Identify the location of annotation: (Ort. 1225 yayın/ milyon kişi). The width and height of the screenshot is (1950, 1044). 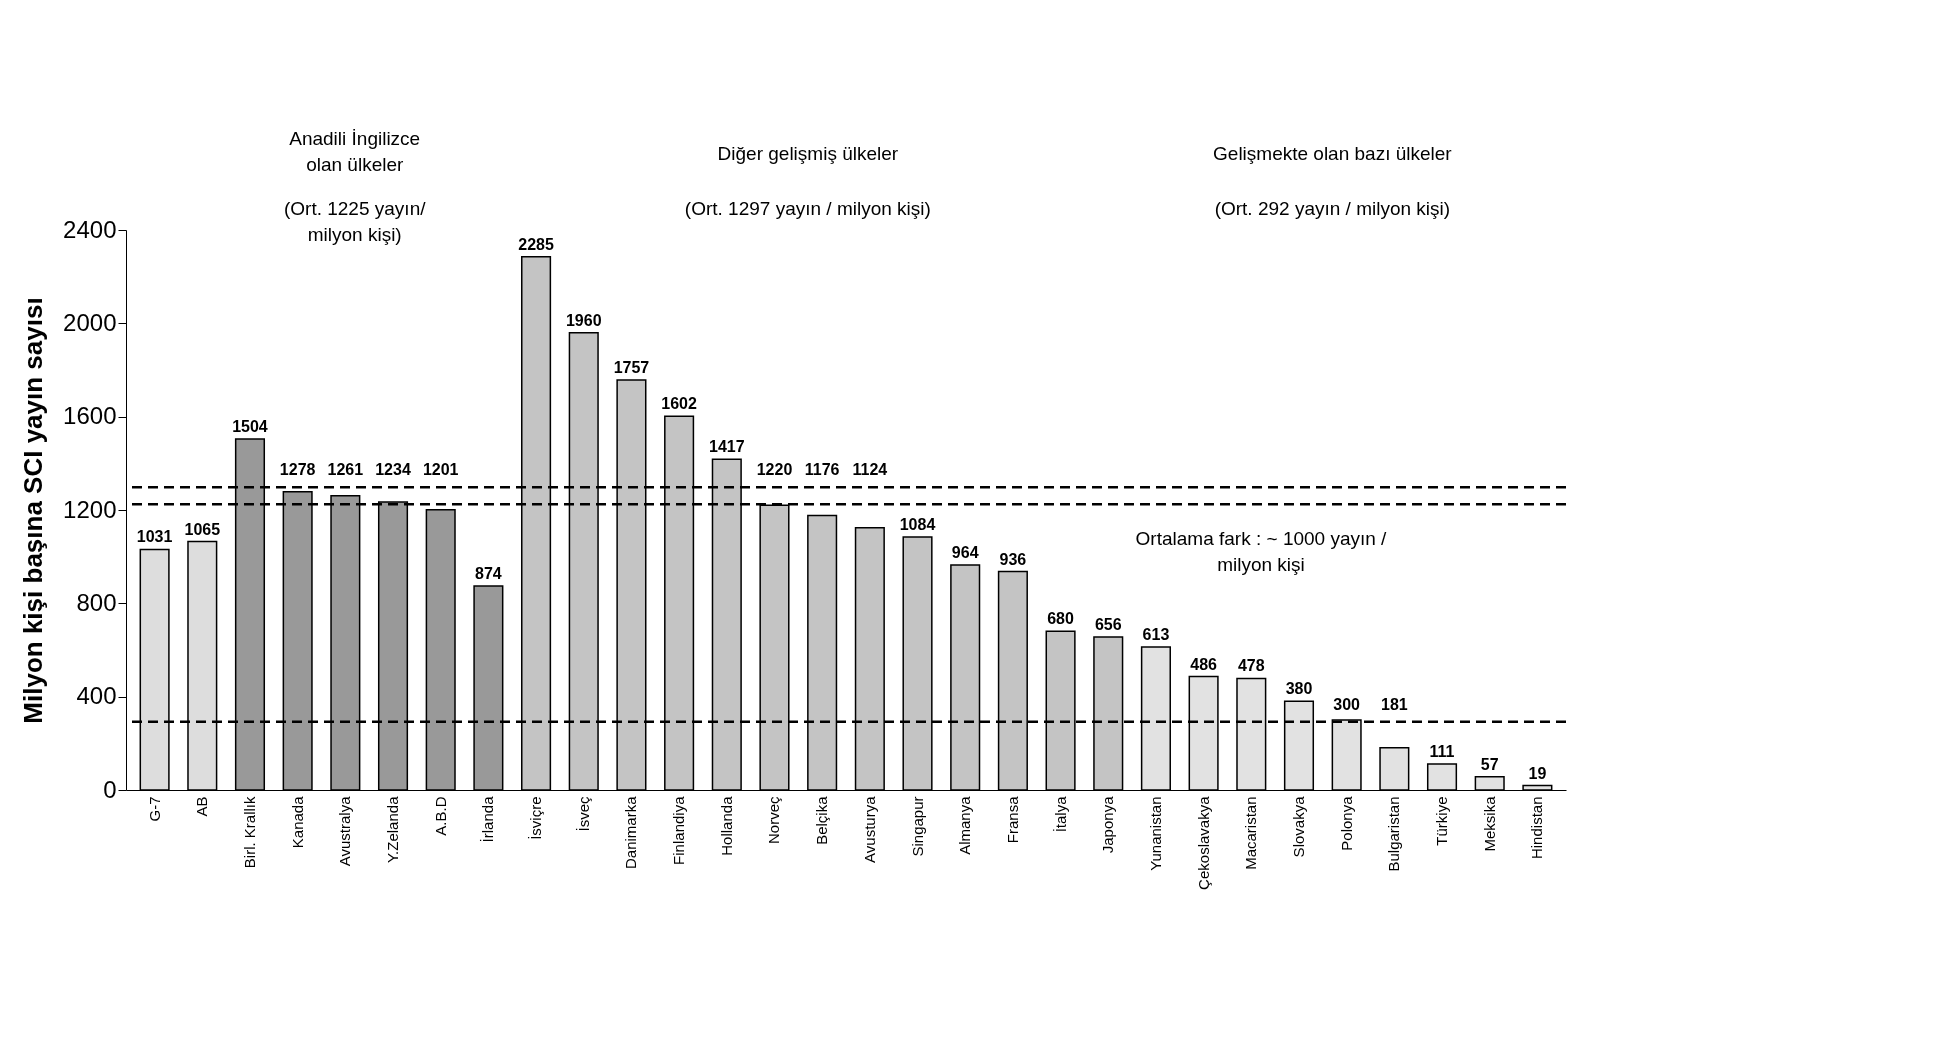
(355, 221).